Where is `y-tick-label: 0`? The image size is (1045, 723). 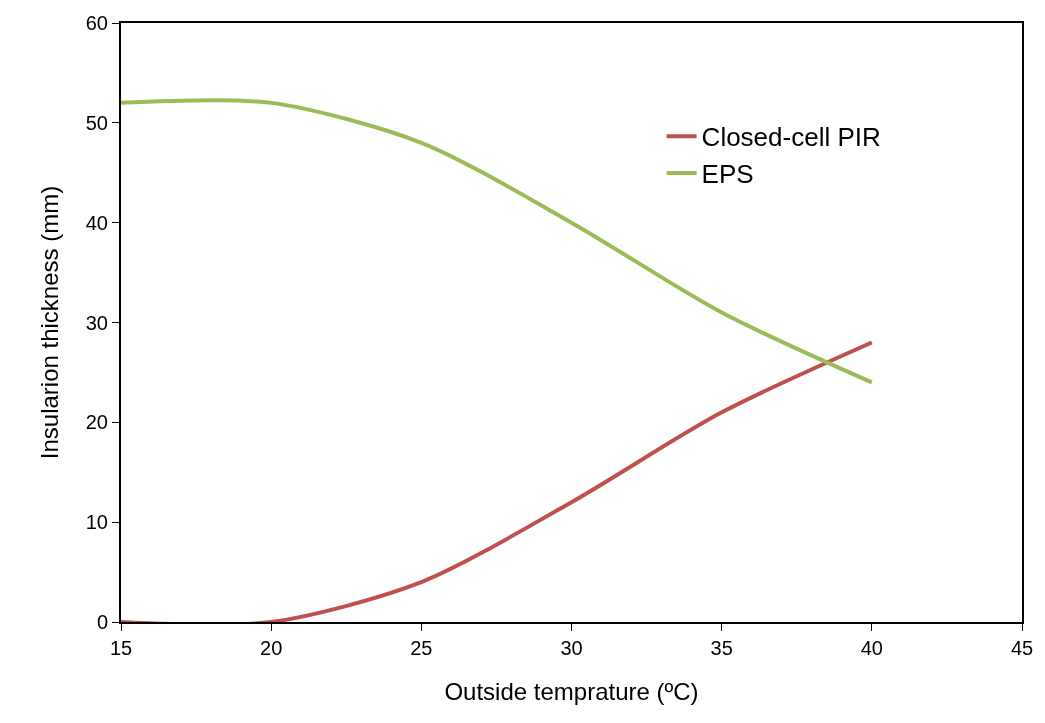 y-tick-label: 0 is located at coordinates (102, 622).